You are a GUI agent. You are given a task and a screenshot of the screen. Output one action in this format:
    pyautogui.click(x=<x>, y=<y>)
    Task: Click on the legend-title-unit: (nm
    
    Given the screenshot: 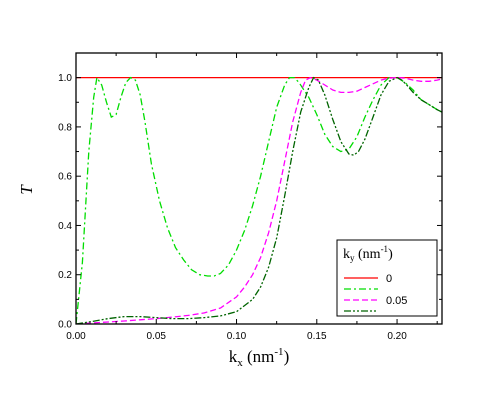 What is the action you would take?
    pyautogui.click(x=368, y=254)
    